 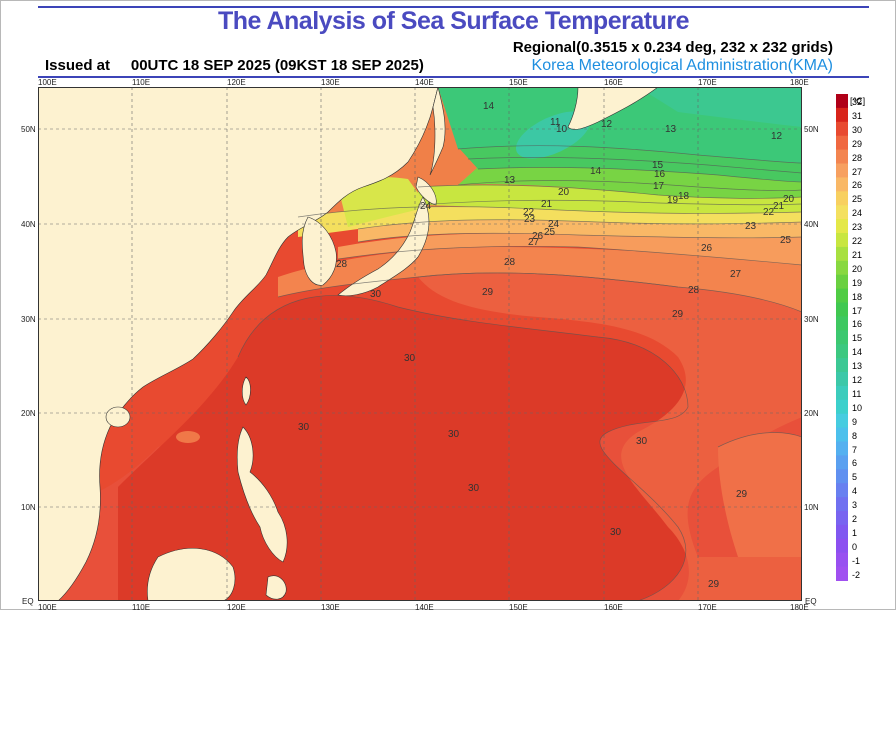 What do you see at coordinates (855, 546) in the screenshot?
I see `legend-level-label: 0` at bounding box center [855, 546].